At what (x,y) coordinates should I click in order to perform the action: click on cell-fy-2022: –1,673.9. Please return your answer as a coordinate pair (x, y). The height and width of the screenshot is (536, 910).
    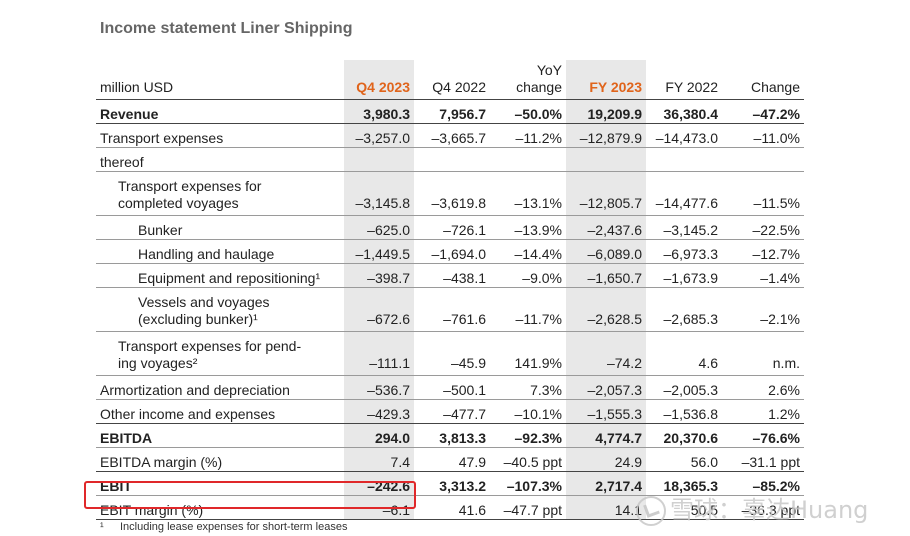
    Looking at the image, I should click on (684, 275).